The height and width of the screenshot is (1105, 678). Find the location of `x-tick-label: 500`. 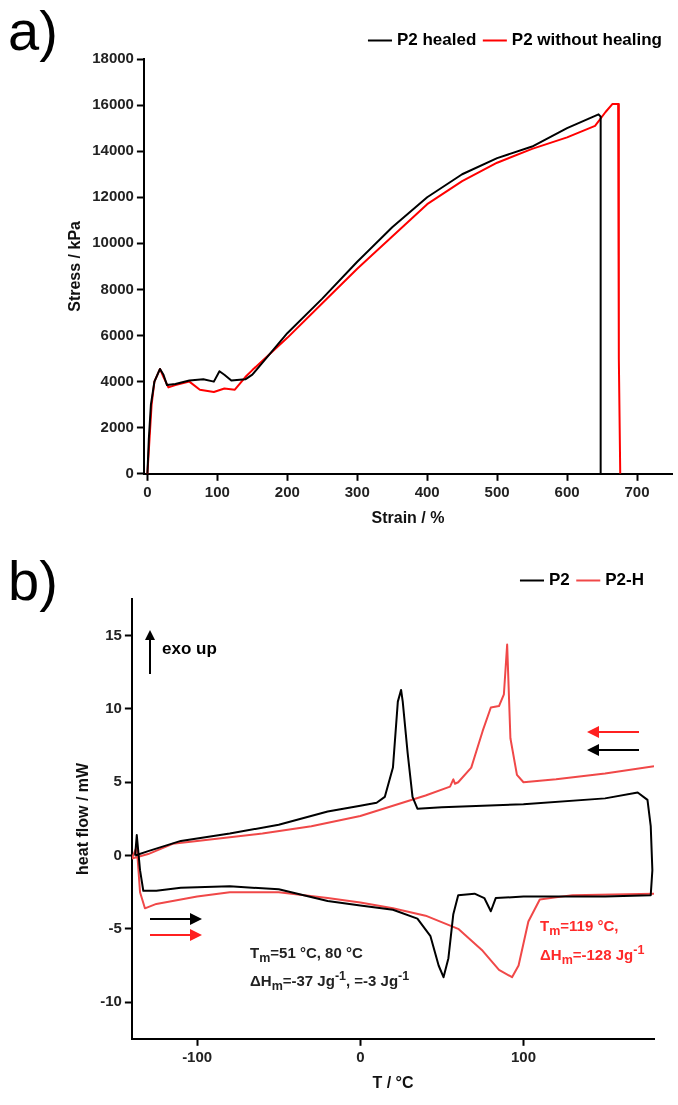

x-tick-label: 500 is located at coordinates (497, 491).